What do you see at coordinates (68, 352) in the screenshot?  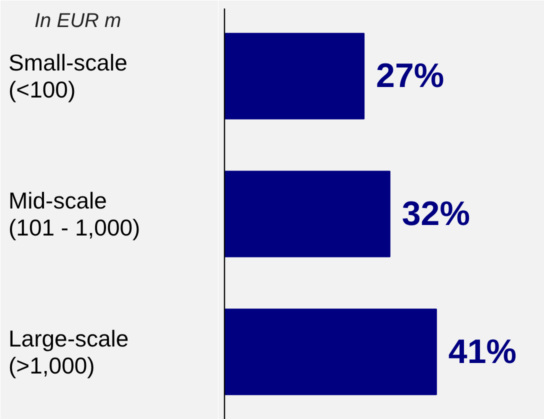 I see `y-tick-label: Large-scale (>1,000)` at bounding box center [68, 352].